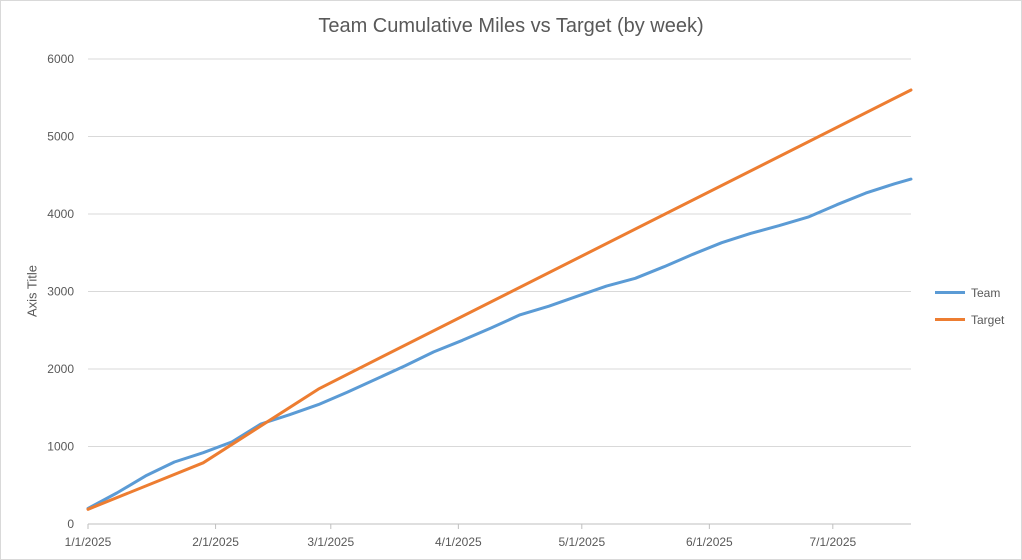 The height and width of the screenshot is (560, 1022). Describe the element at coordinates (581, 542) in the screenshot. I see `x-tick-label: 5/1/2025` at that location.